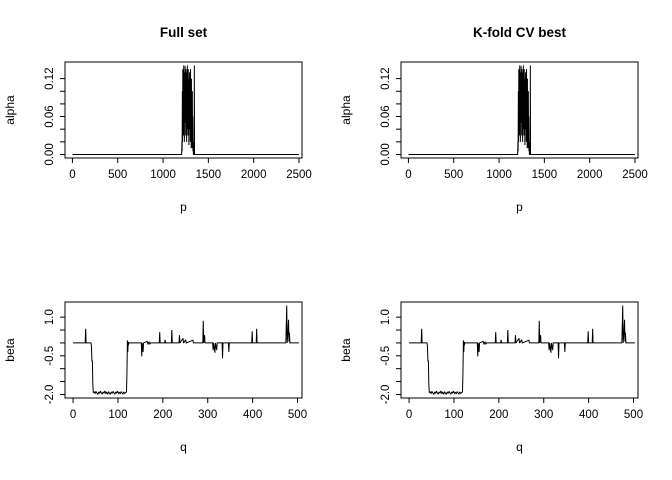  I want to click on panel-kfold-cv-beta: 0 100 200 300 400 500 -2.0 -0.5 1.0 q beta, so click(491, 377).